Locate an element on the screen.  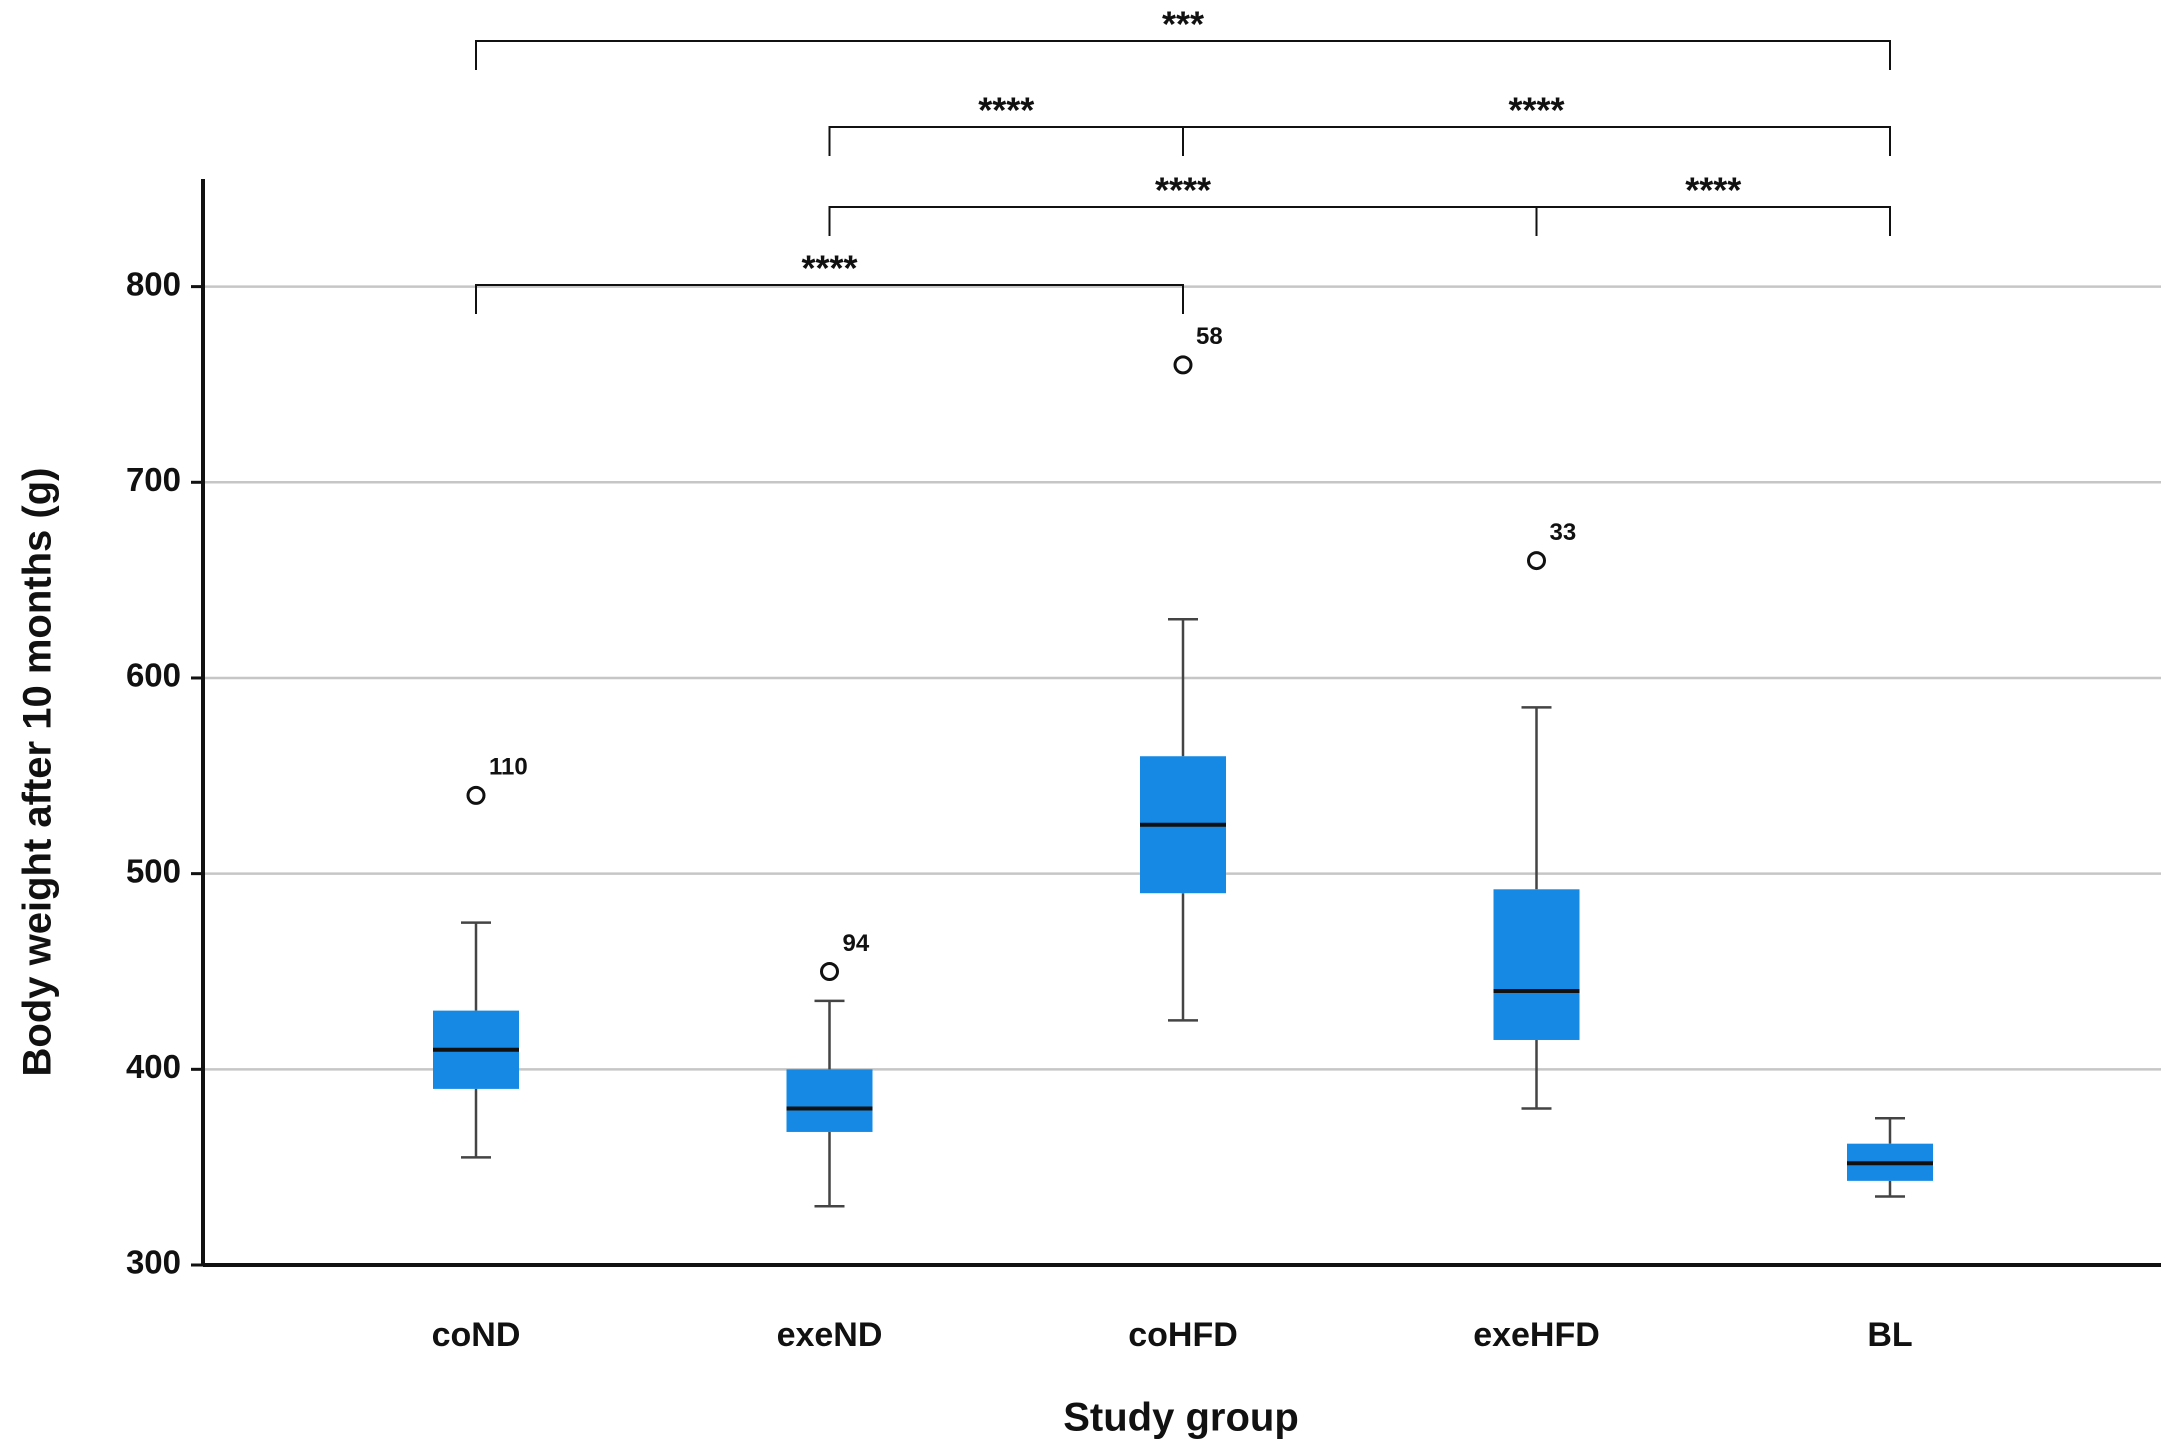
x-tick-label: BL is located at coordinates (1889, 1335).